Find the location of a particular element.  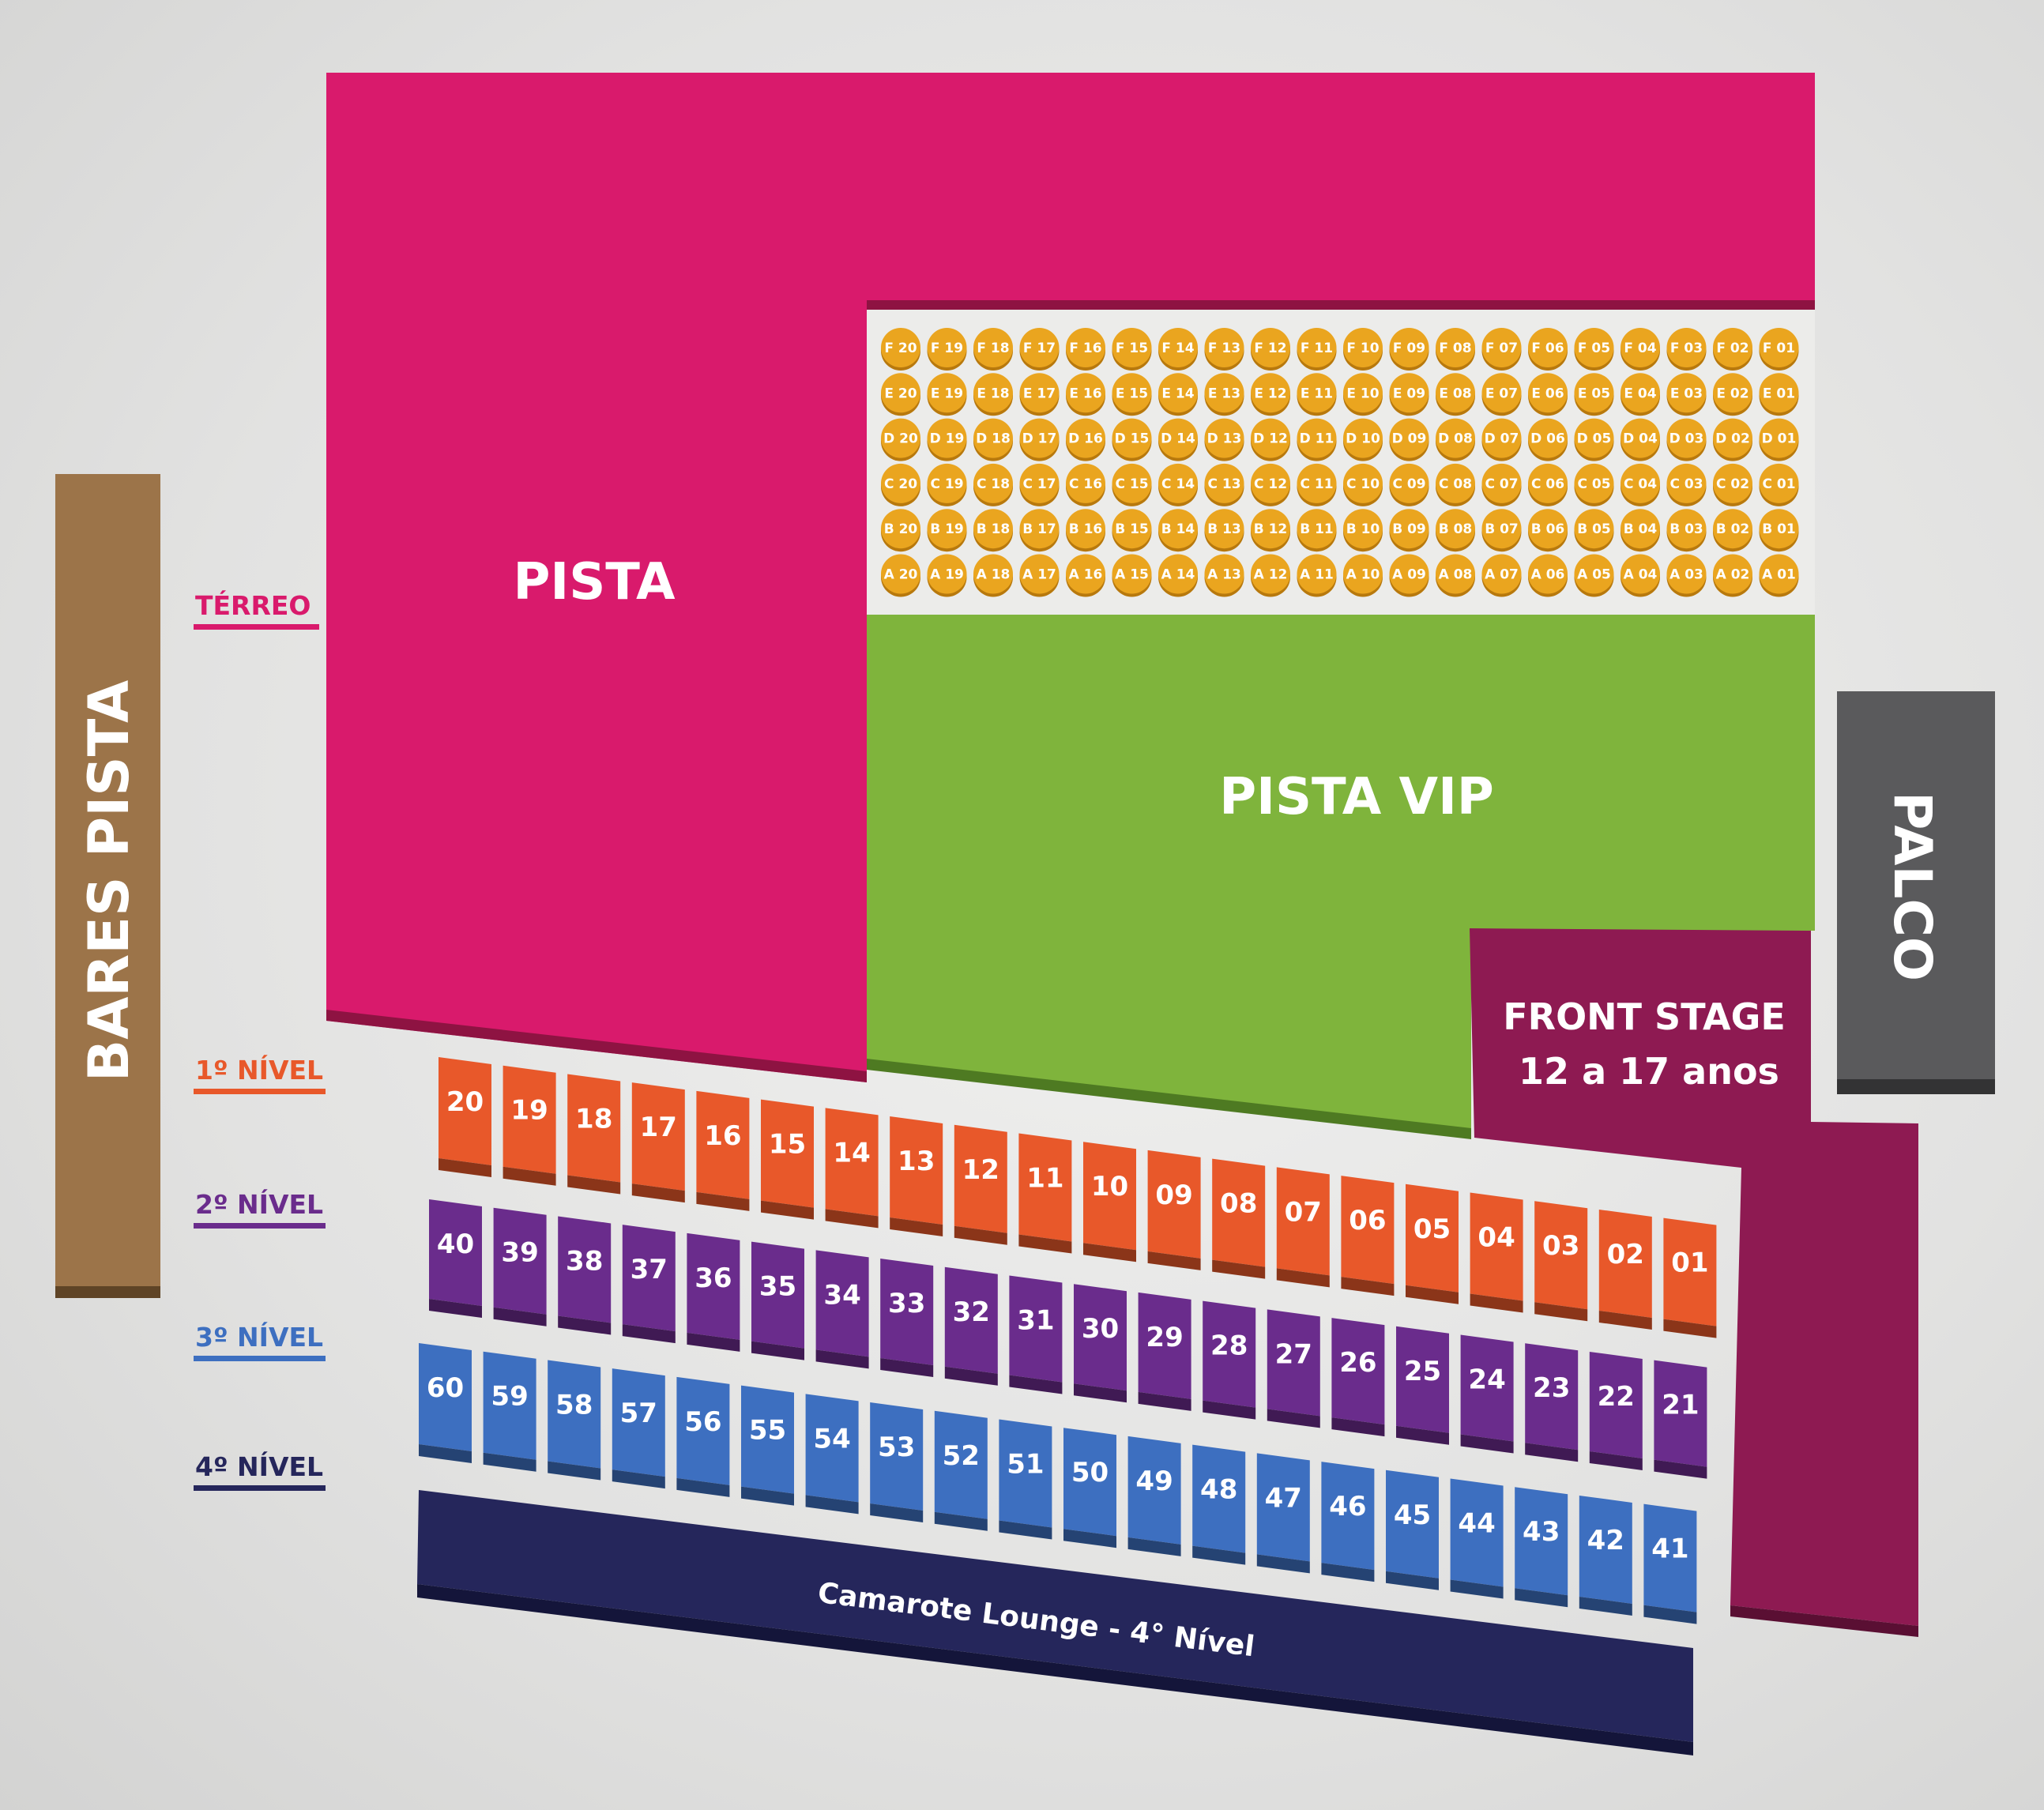

seat: B 17 is located at coordinates (1039, 531).